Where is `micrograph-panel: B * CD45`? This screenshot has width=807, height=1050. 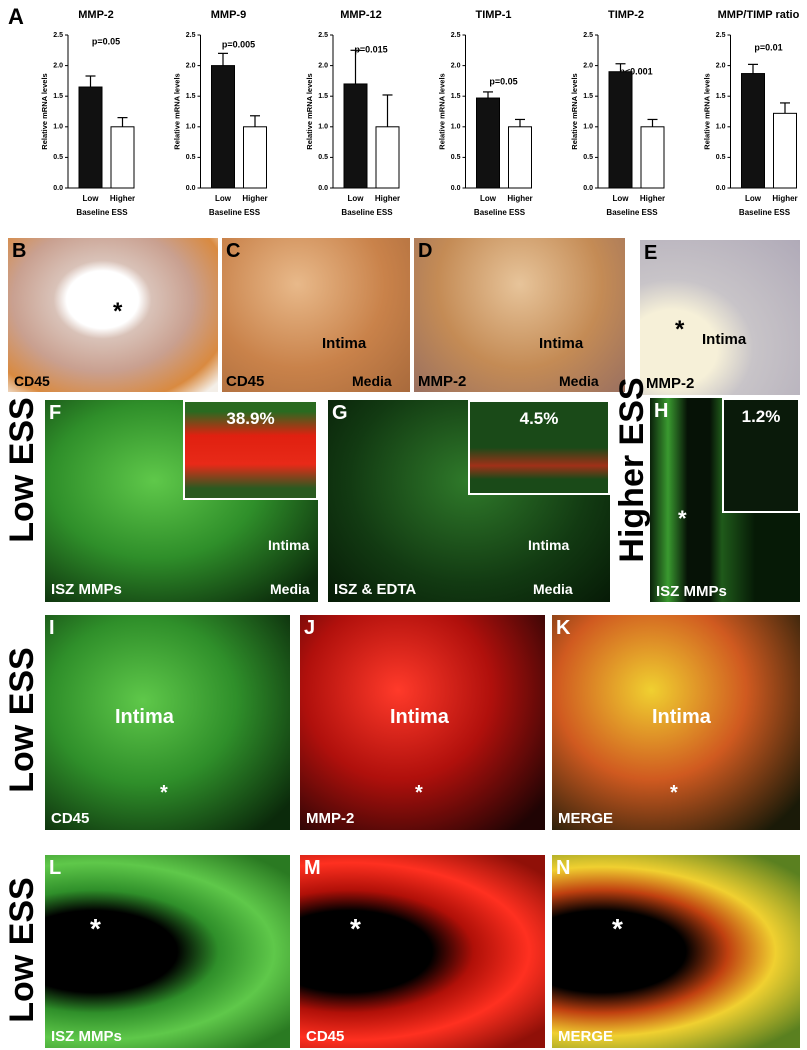 micrograph-panel: B * CD45 is located at coordinates (113, 315).